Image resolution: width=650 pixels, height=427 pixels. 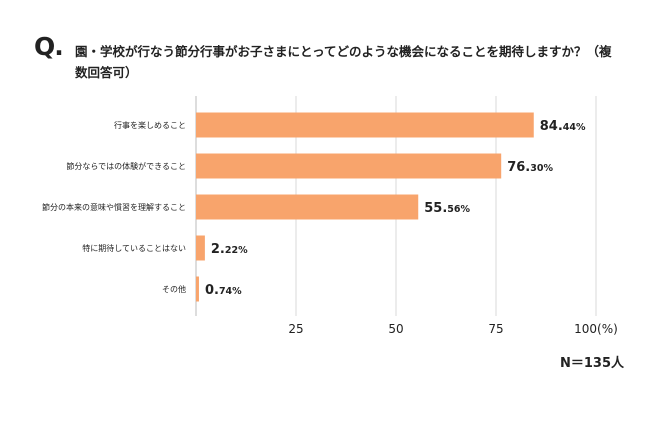 I want to click on x-tick-label-50: 50, so click(x=395, y=329).